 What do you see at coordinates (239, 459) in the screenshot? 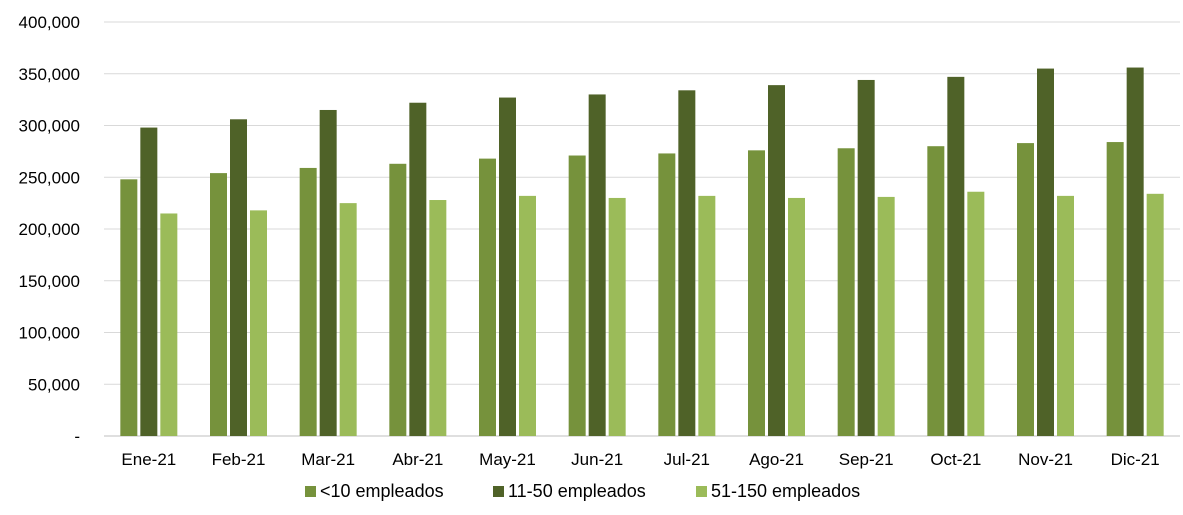
I see `x-tick-label: Feb-21` at bounding box center [239, 459].